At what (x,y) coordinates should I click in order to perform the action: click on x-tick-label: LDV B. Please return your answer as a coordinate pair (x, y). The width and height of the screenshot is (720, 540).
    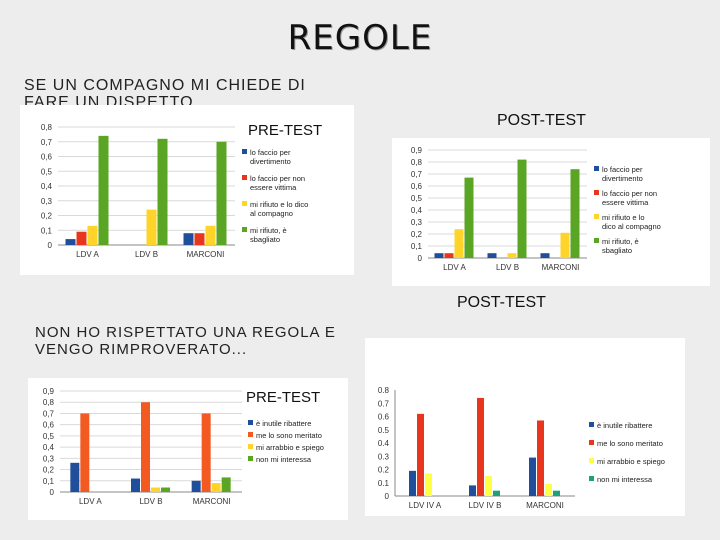
    Looking at the image, I should click on (146, 254).